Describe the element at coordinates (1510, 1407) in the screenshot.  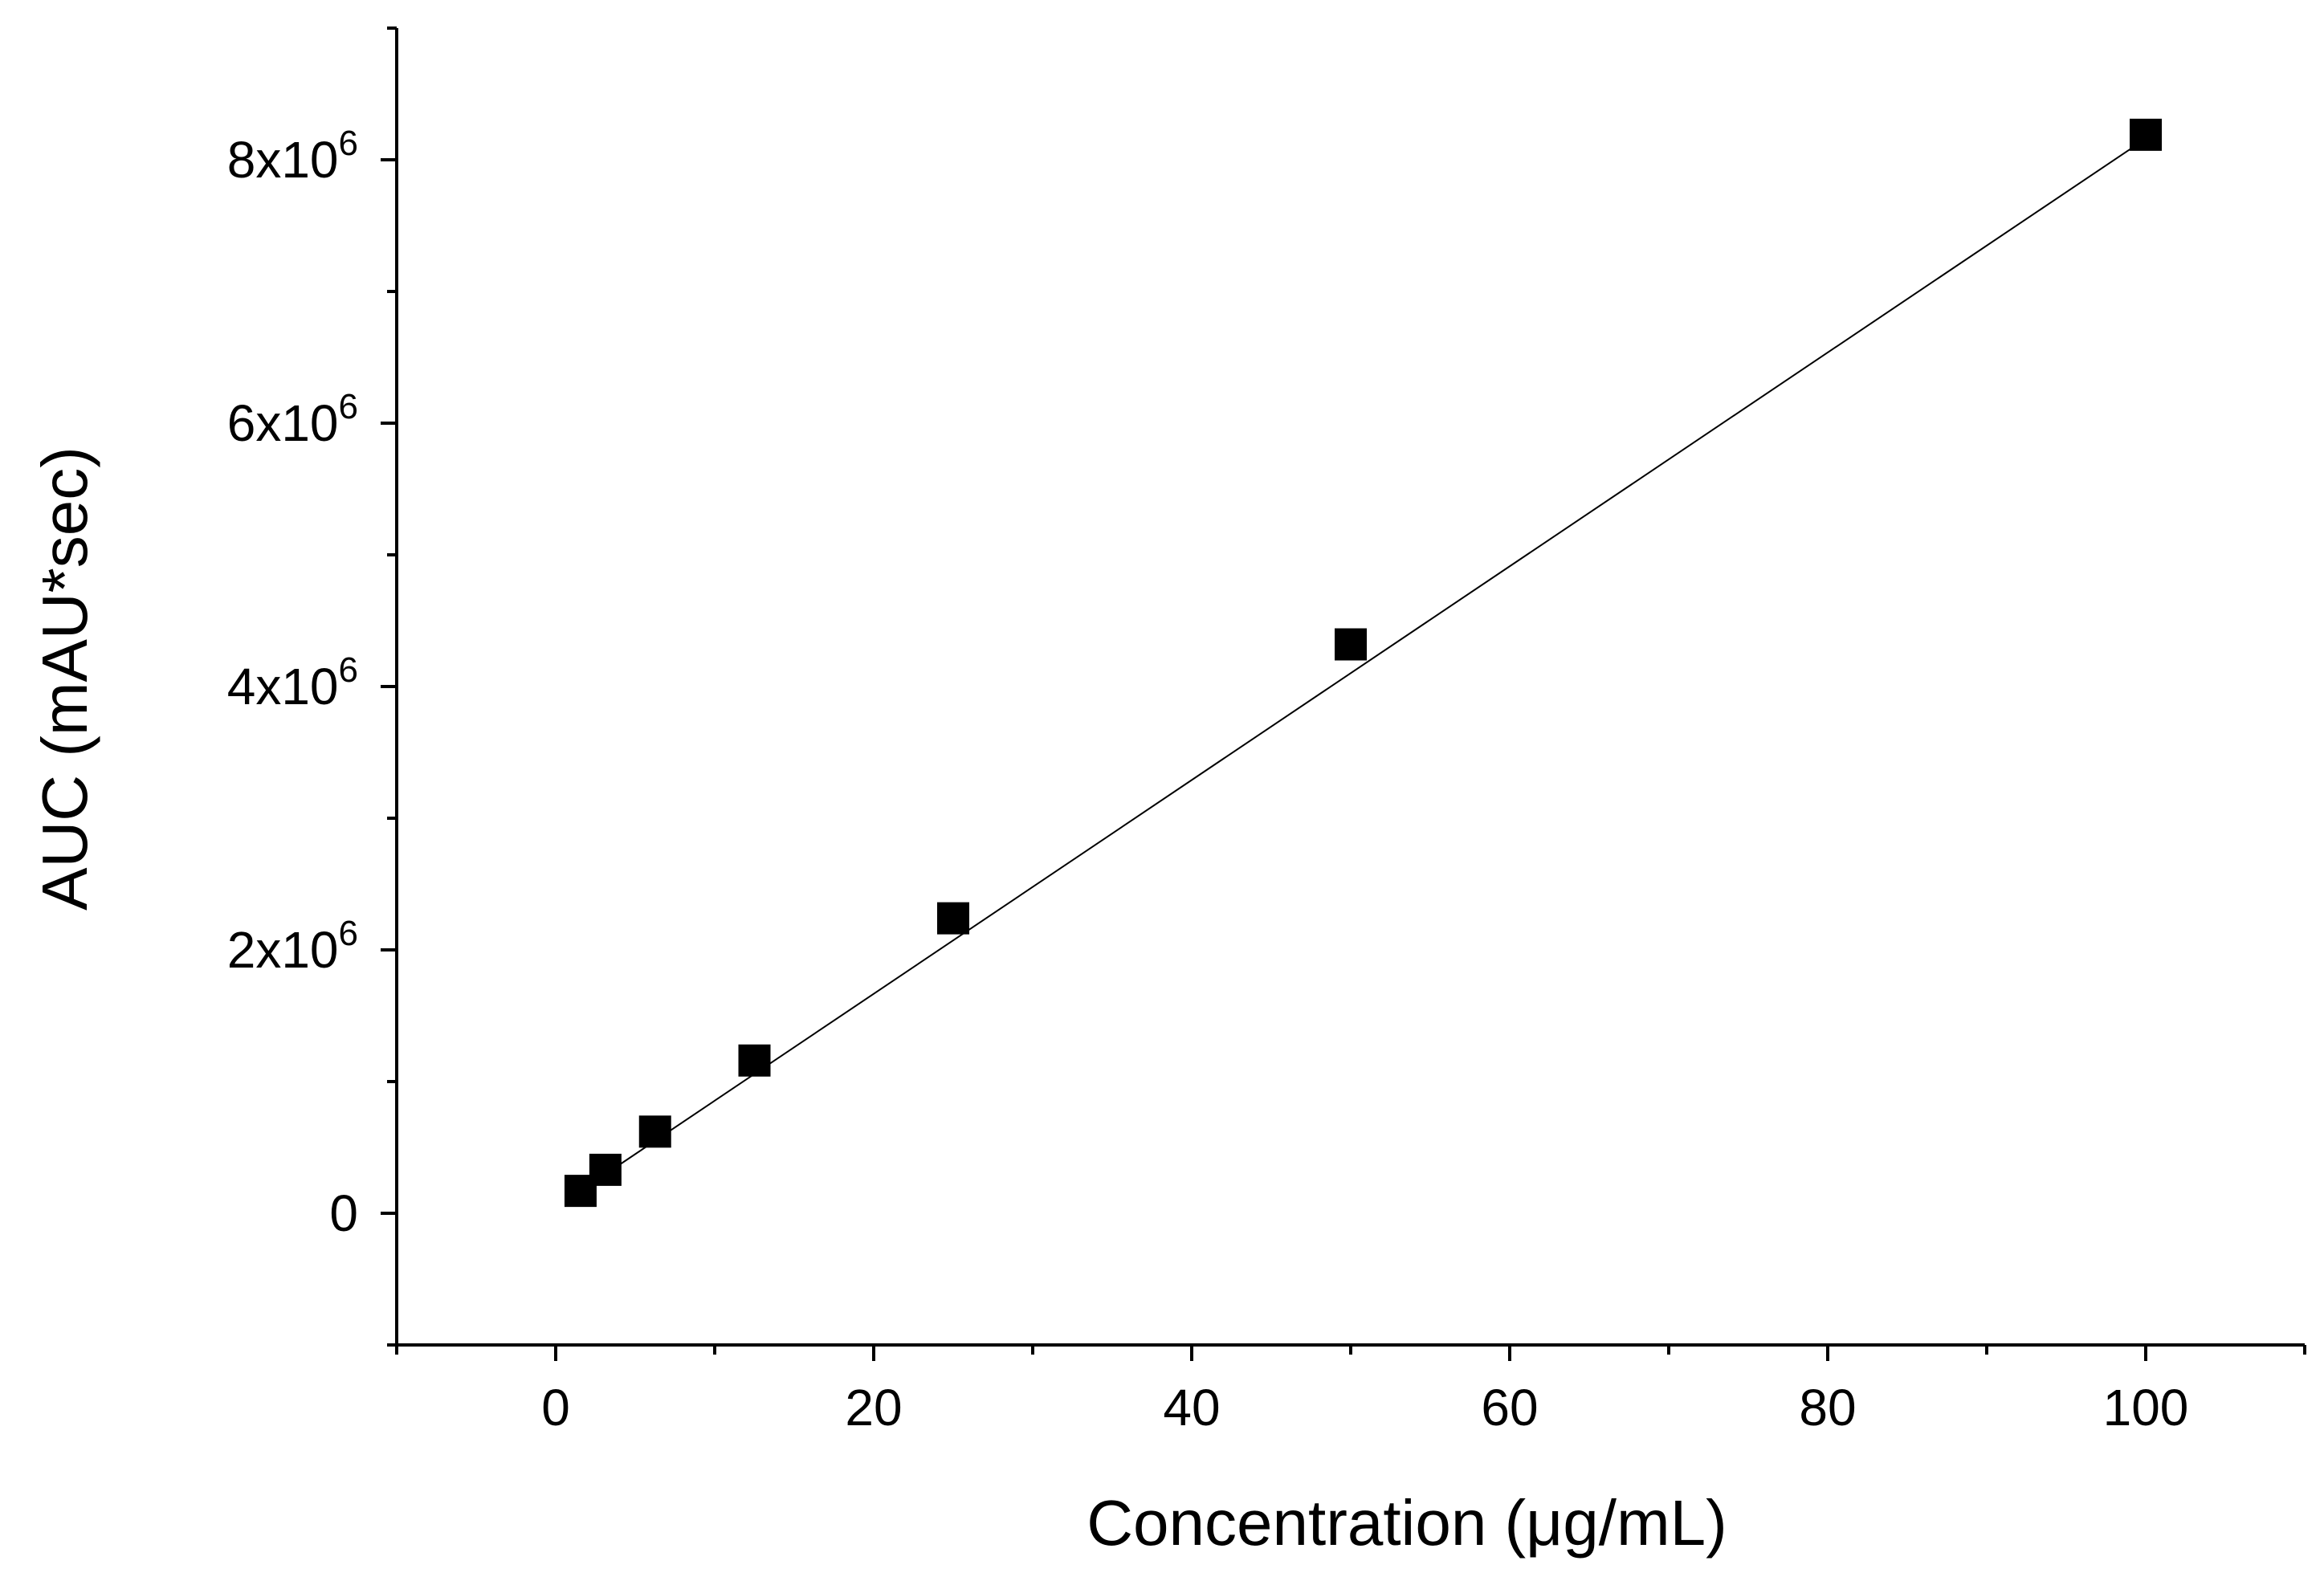
I see `x-tick-label: 60` at that location.